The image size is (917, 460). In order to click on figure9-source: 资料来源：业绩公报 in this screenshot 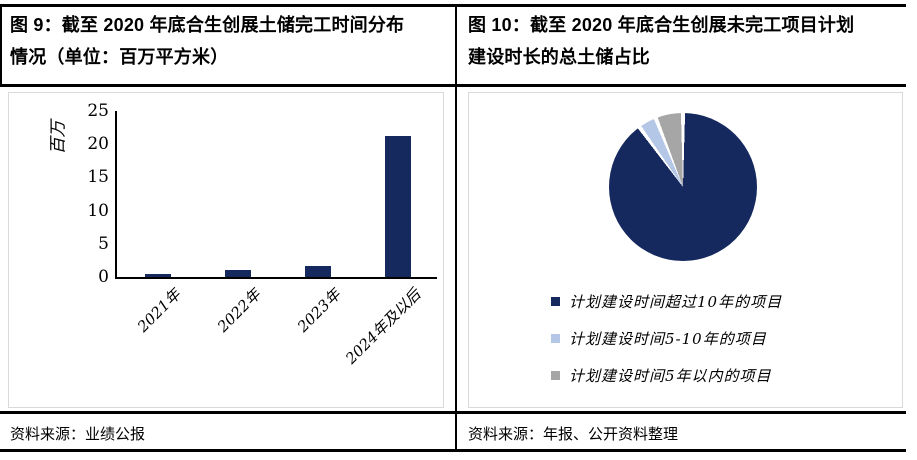, I will do `click(78, 434)`.